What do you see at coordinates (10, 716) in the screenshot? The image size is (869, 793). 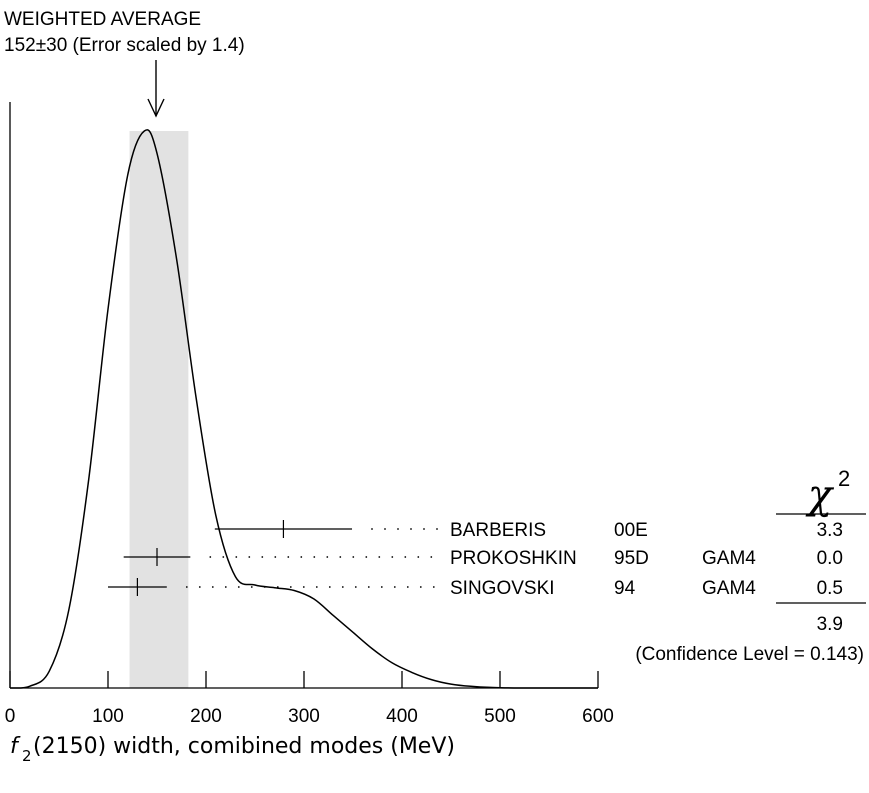 I see `x-tick-label: 0` at bounding box center [10, 716].